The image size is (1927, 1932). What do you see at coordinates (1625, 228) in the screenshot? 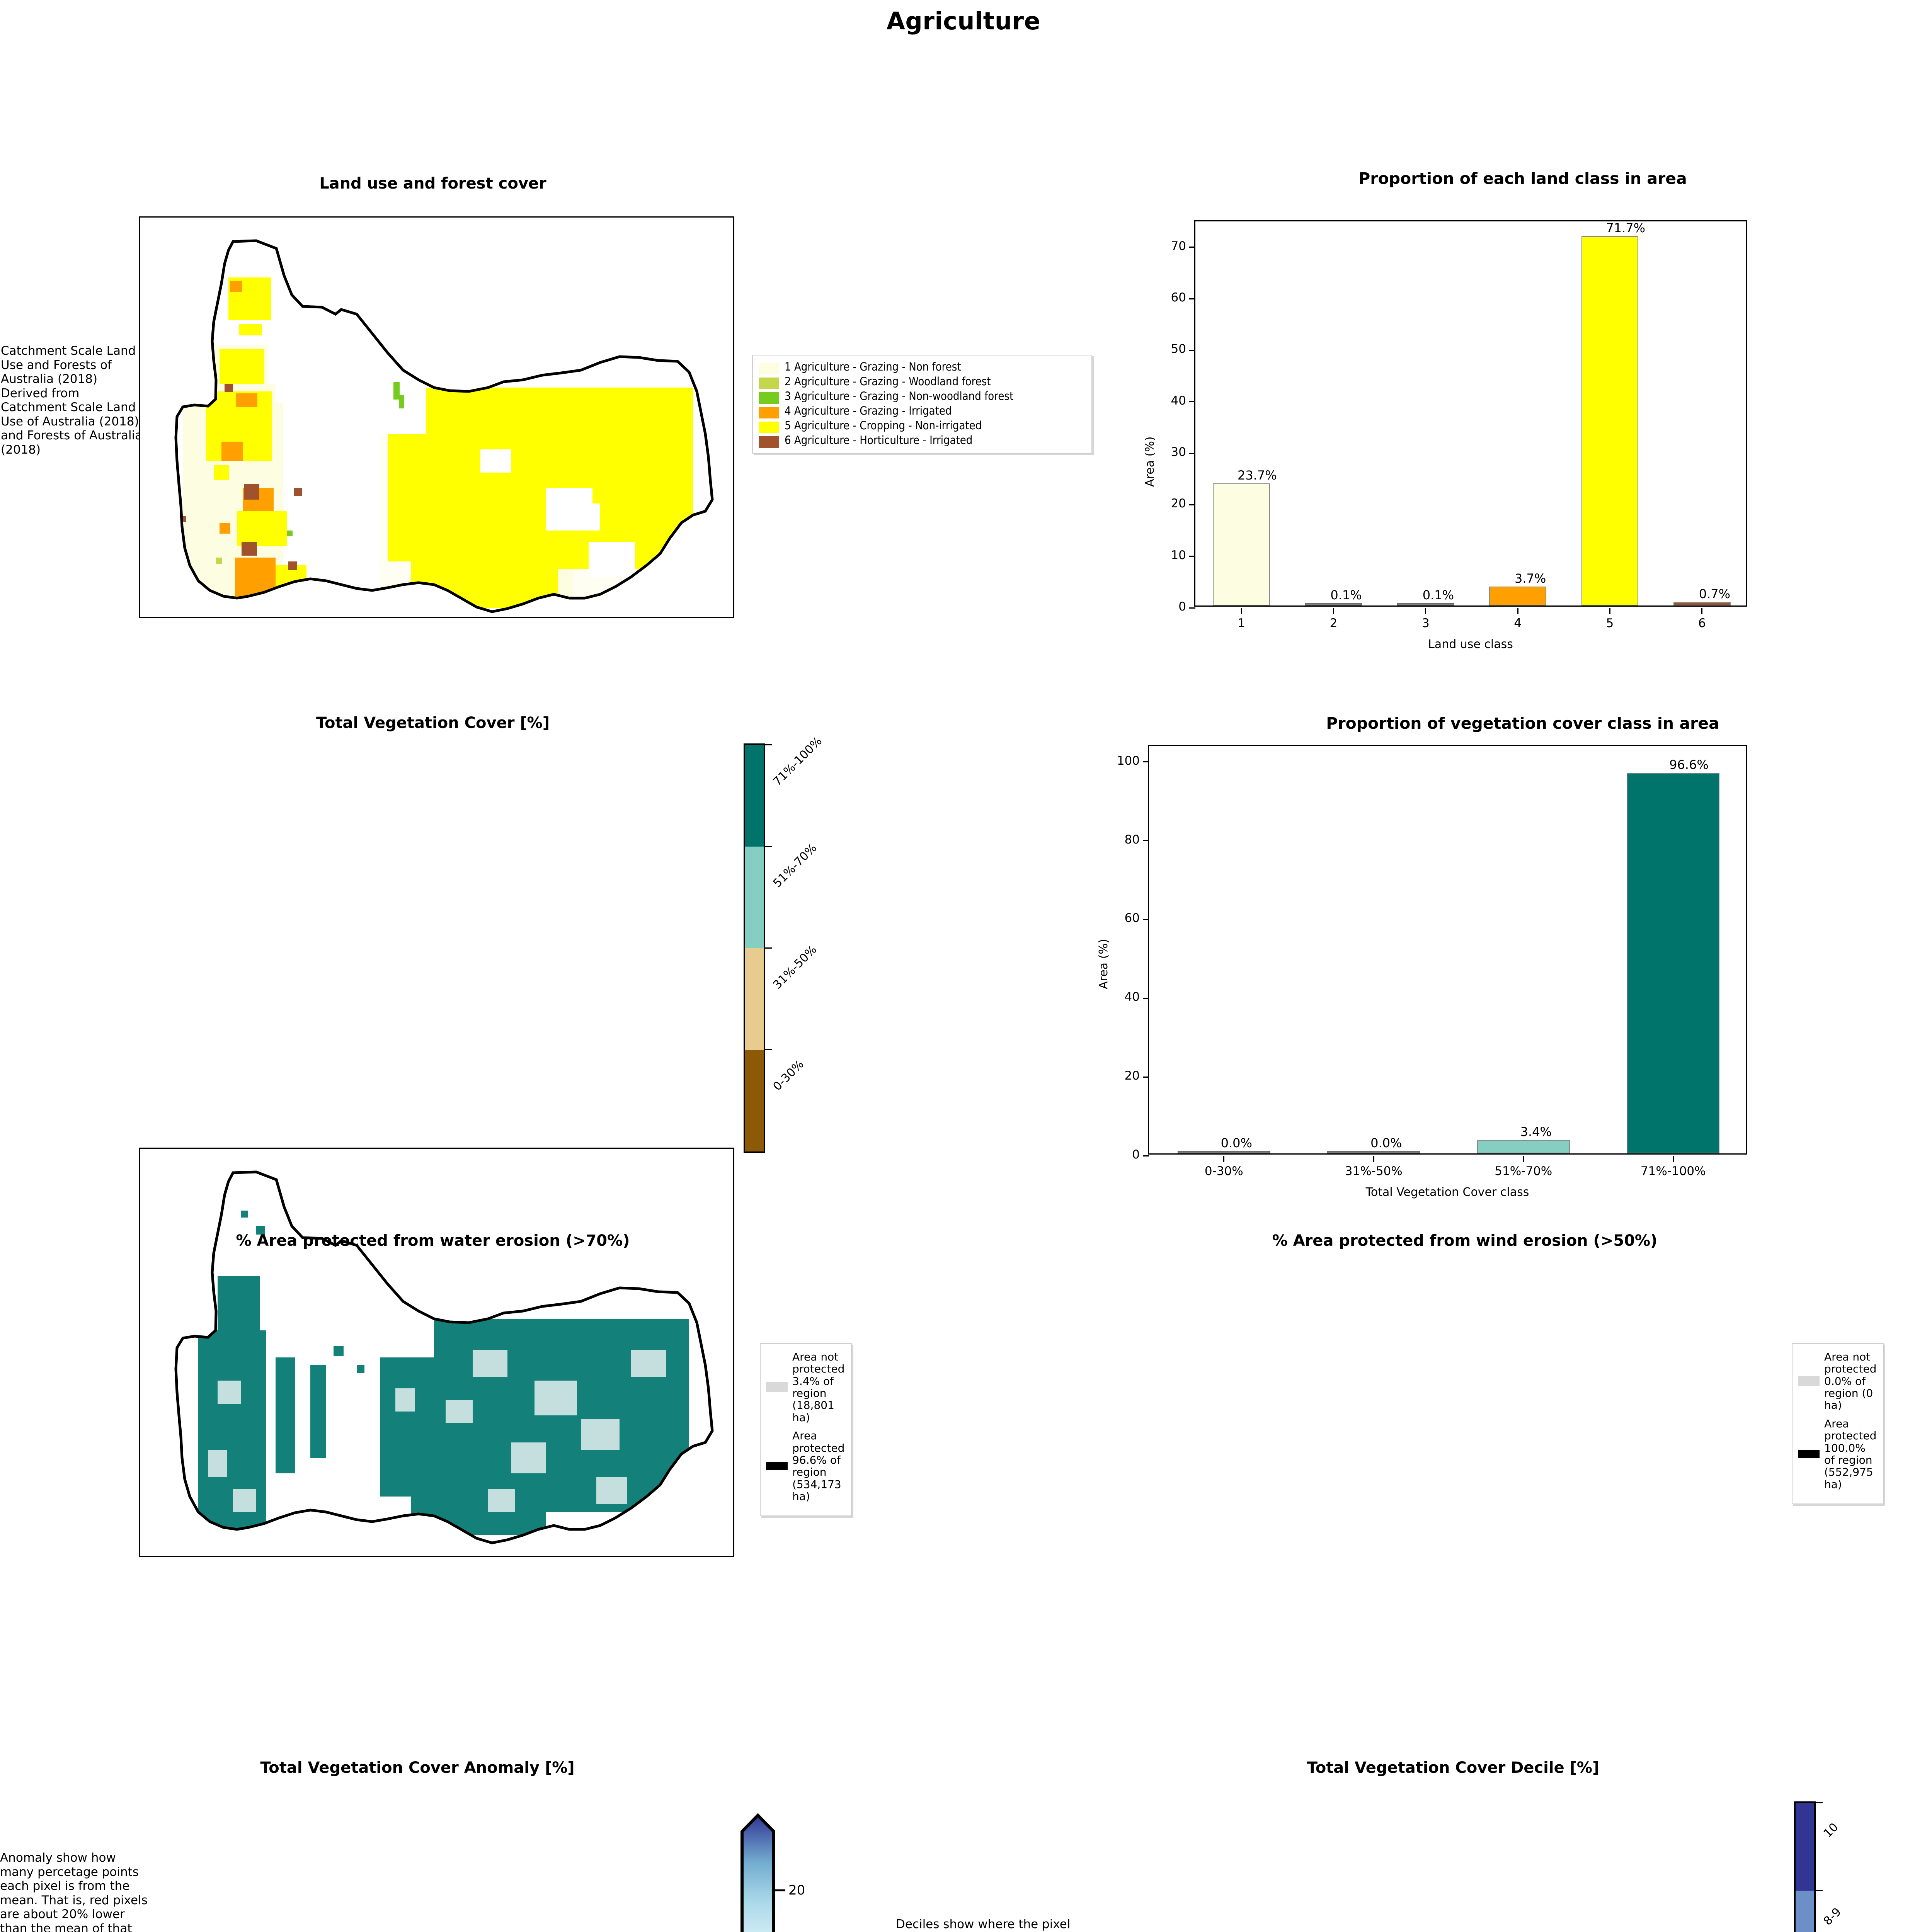
I see `landuse-chart-bar-label: 71.7%` at bounding box center [1625, 228].